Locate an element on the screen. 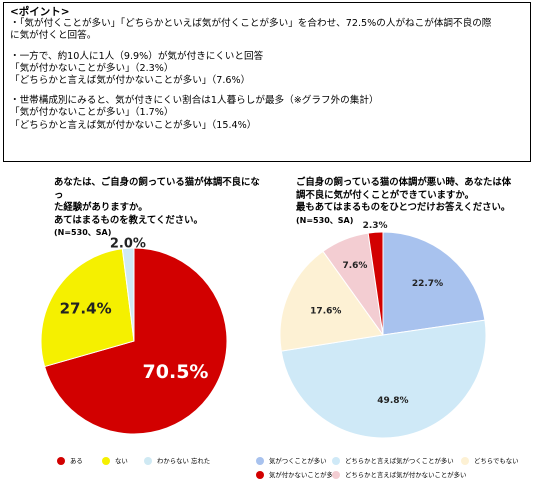 The height and width of the screenshot is (483, 536). legend-item-aru: ある is located at coordinates (70, 460).